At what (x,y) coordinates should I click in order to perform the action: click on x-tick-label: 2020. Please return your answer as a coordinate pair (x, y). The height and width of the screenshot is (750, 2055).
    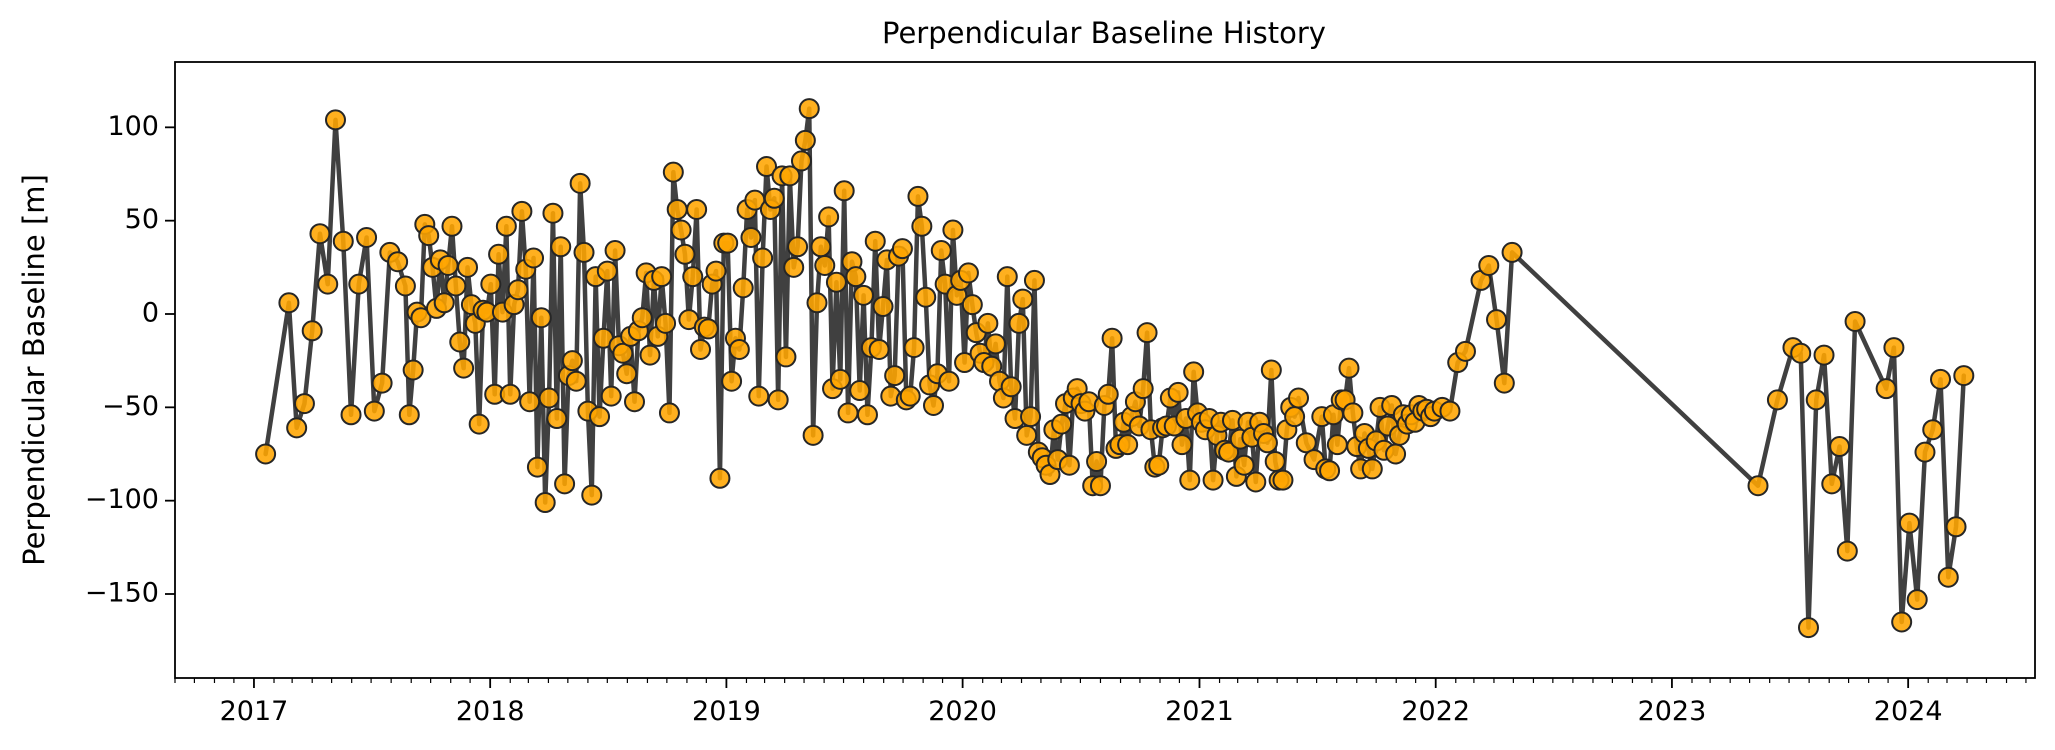
    Looking at the image, I should click on (962, 711).